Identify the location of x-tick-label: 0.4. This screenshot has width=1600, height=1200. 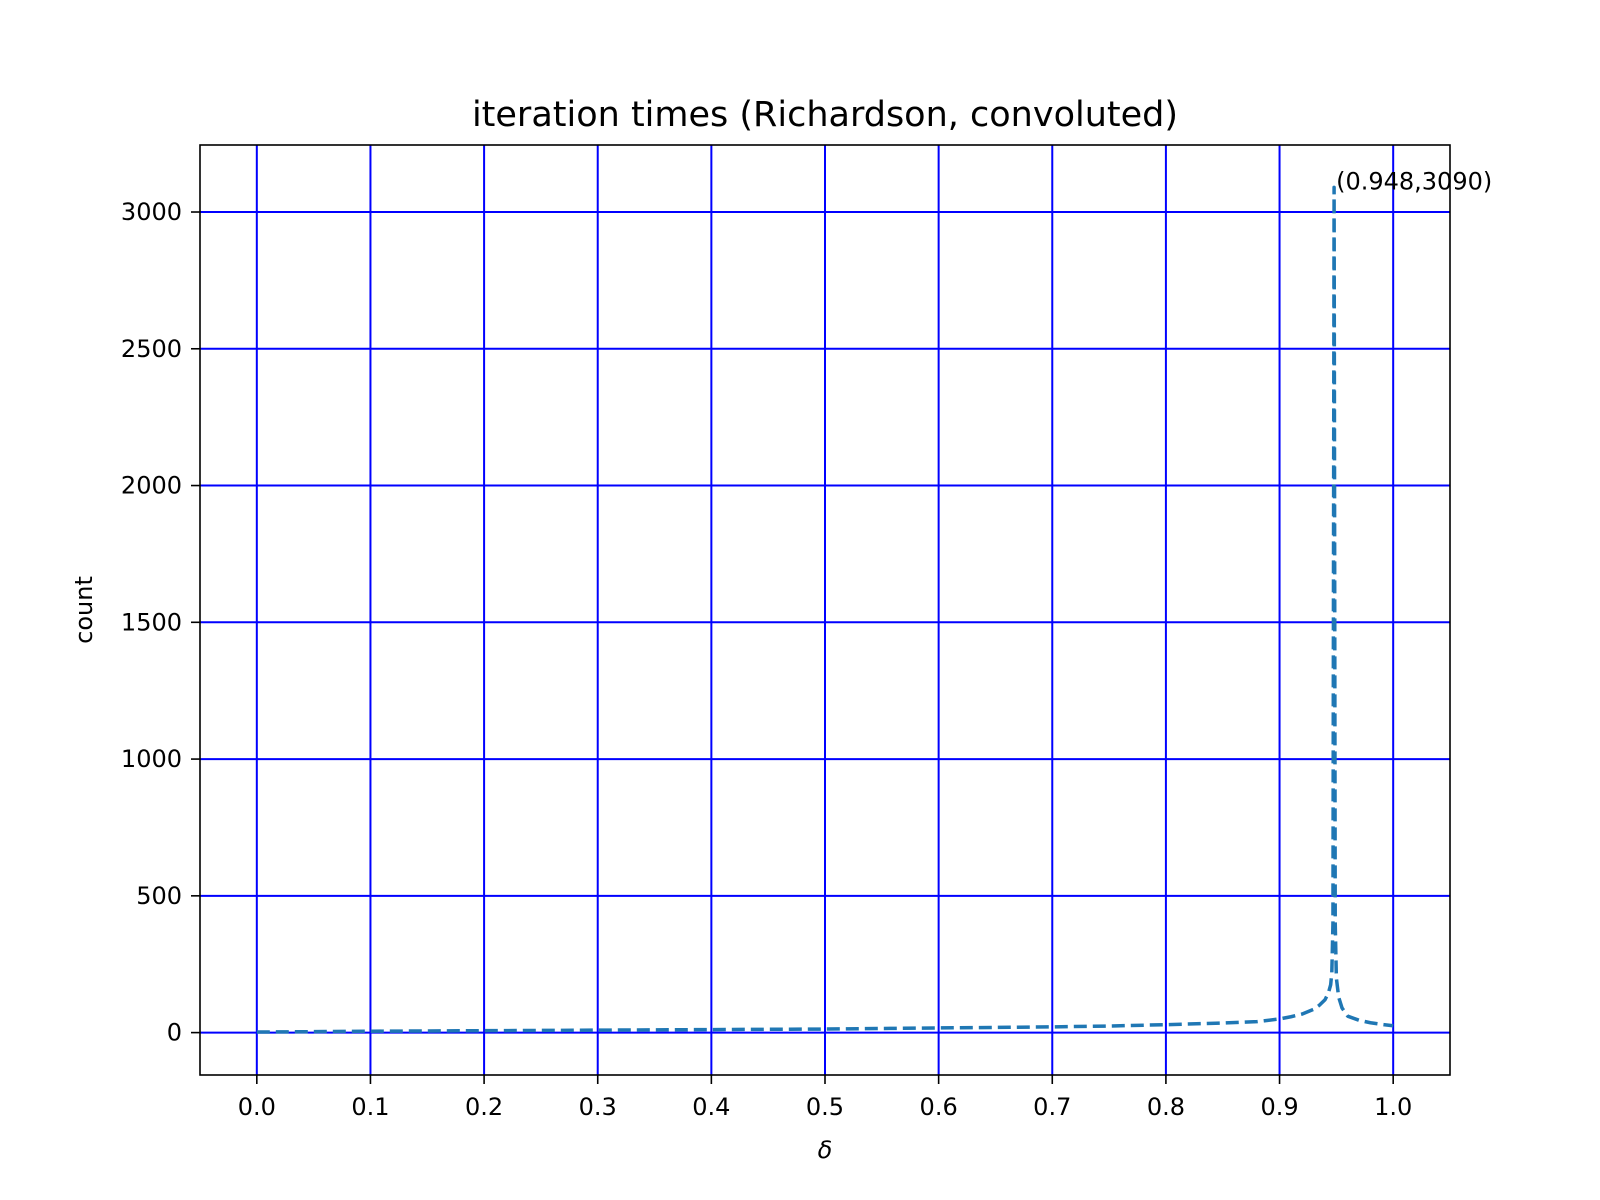
(711, 1107).